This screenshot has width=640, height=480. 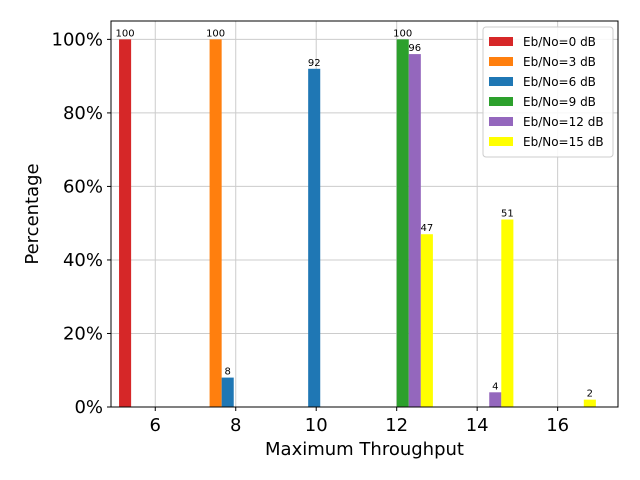 What do you see at coordinates (563, 122) in the screenshot?
I see `legend-label: Eb/No=12 dB` at bounding box center [563, 122].